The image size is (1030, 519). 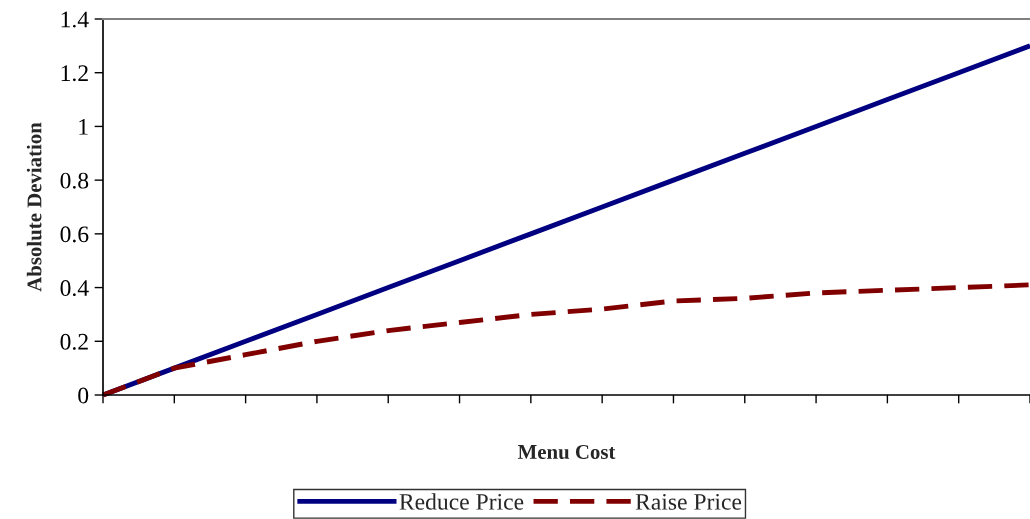 What do you see at coordinates (74, 234) in the screenshot?
I see `y-tick-label: 0.6` at bounding box center [74, 234].